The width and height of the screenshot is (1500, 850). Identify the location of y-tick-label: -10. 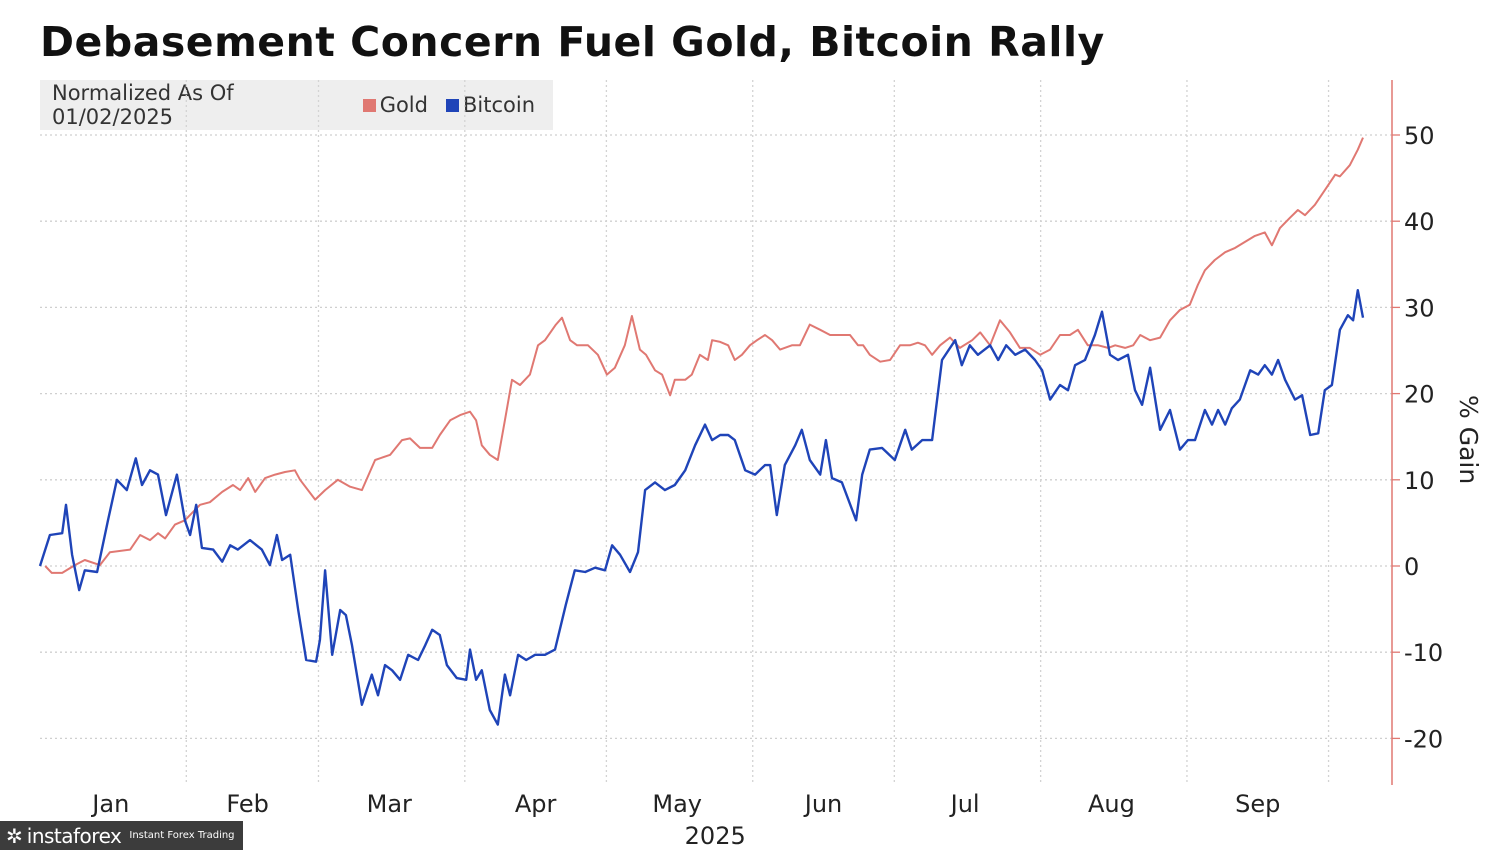
(1423, 653).